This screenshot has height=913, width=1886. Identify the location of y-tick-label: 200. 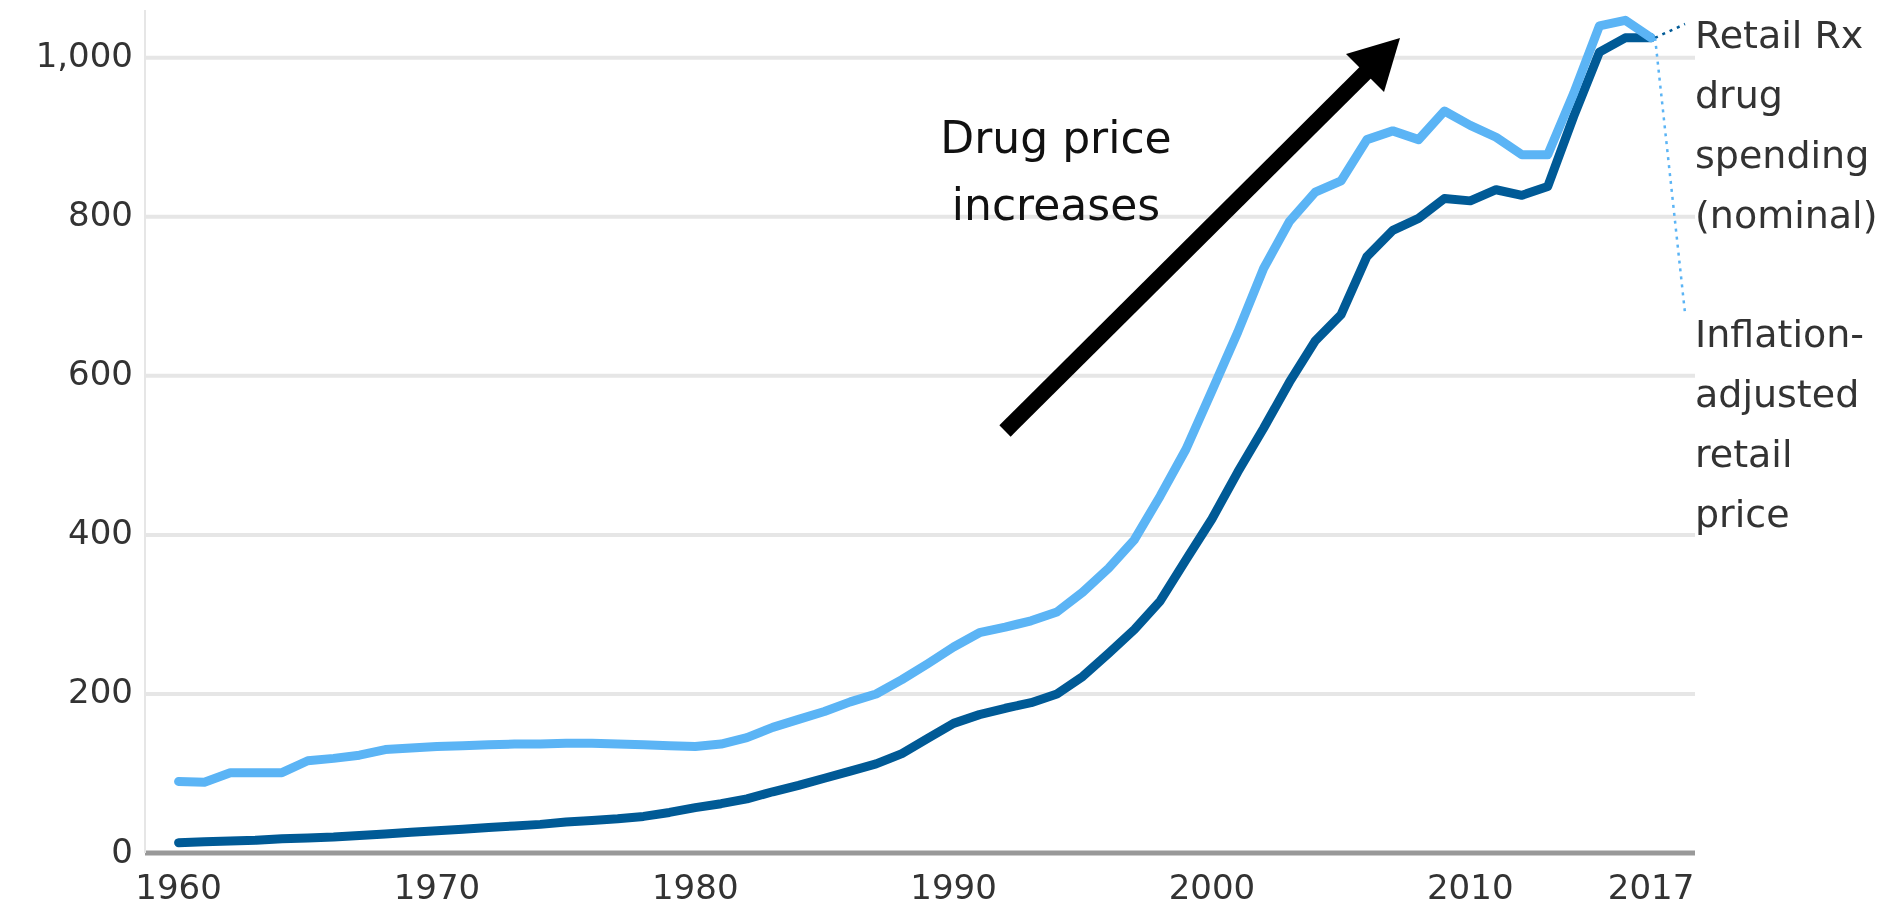
(100, 691).